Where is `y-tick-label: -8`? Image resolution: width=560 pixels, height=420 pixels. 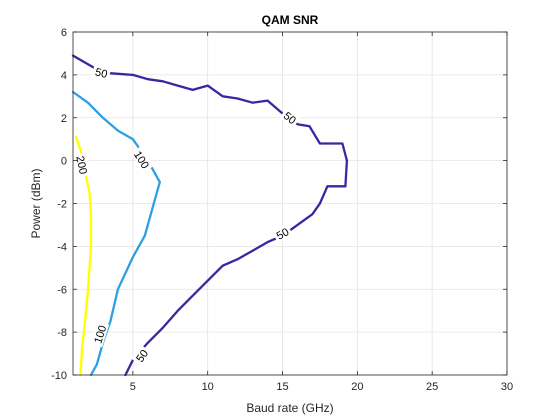 y-tick-label: -8 is located at coordinates (62, 333).